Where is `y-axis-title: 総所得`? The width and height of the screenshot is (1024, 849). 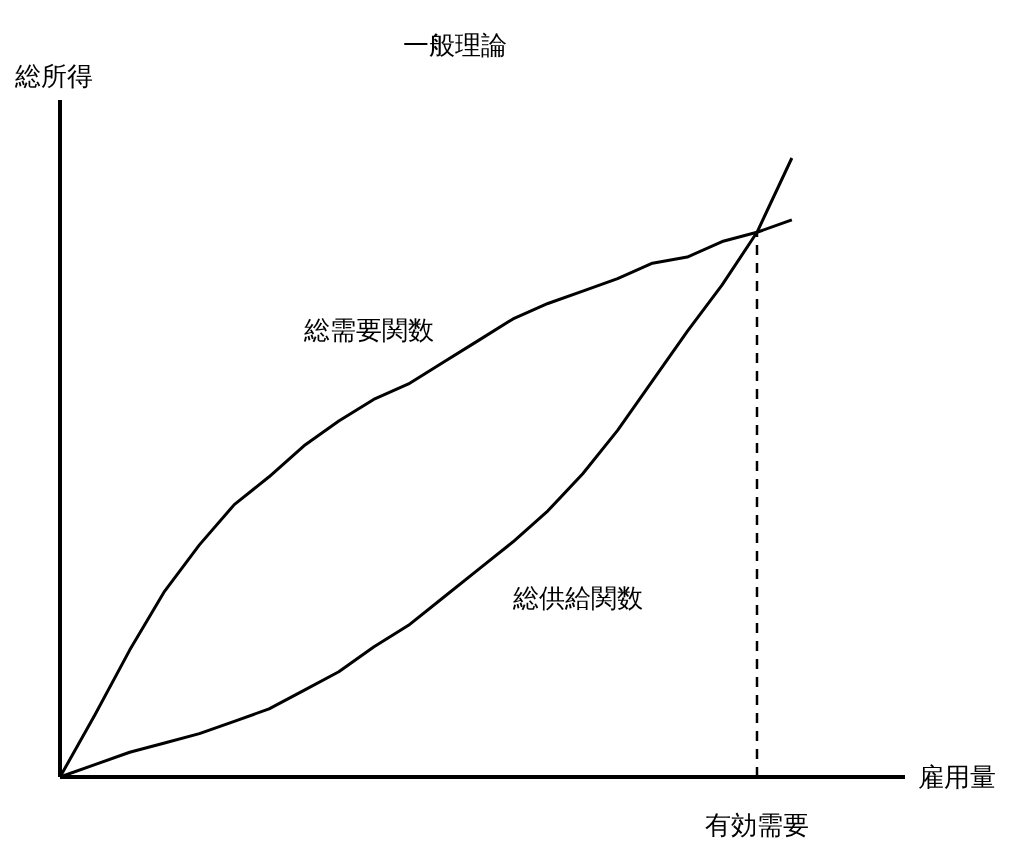 y-axis-title: 総所得 is located at coordinates (53, 76).